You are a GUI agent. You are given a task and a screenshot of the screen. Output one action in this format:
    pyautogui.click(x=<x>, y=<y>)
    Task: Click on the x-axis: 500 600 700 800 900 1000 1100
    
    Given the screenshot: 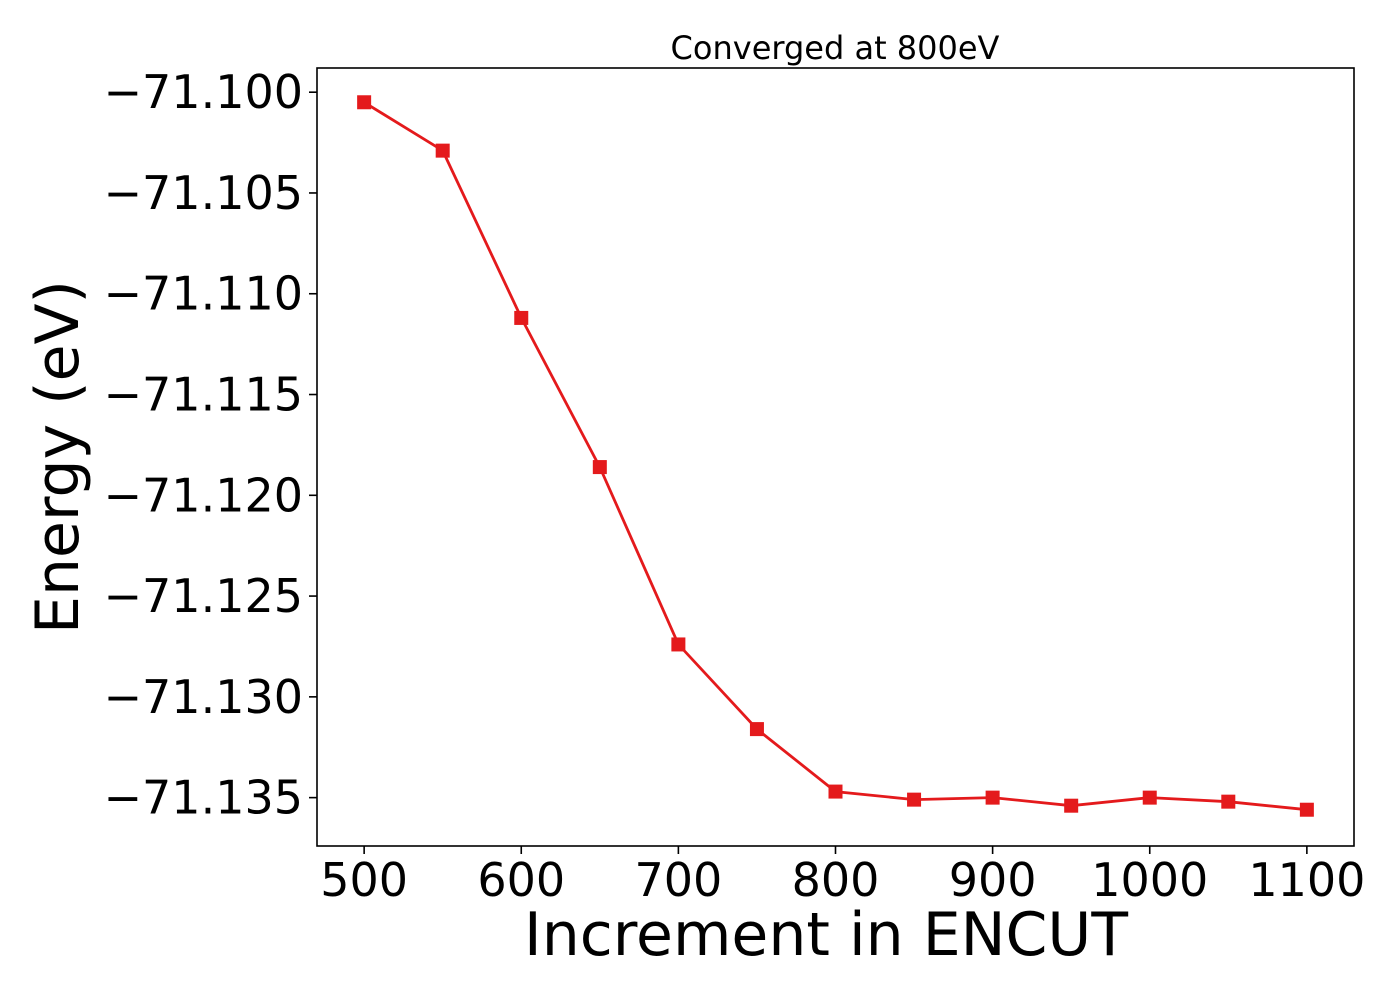 What is the action you would take?
    pyautogui.click(x=842, y=876)
    